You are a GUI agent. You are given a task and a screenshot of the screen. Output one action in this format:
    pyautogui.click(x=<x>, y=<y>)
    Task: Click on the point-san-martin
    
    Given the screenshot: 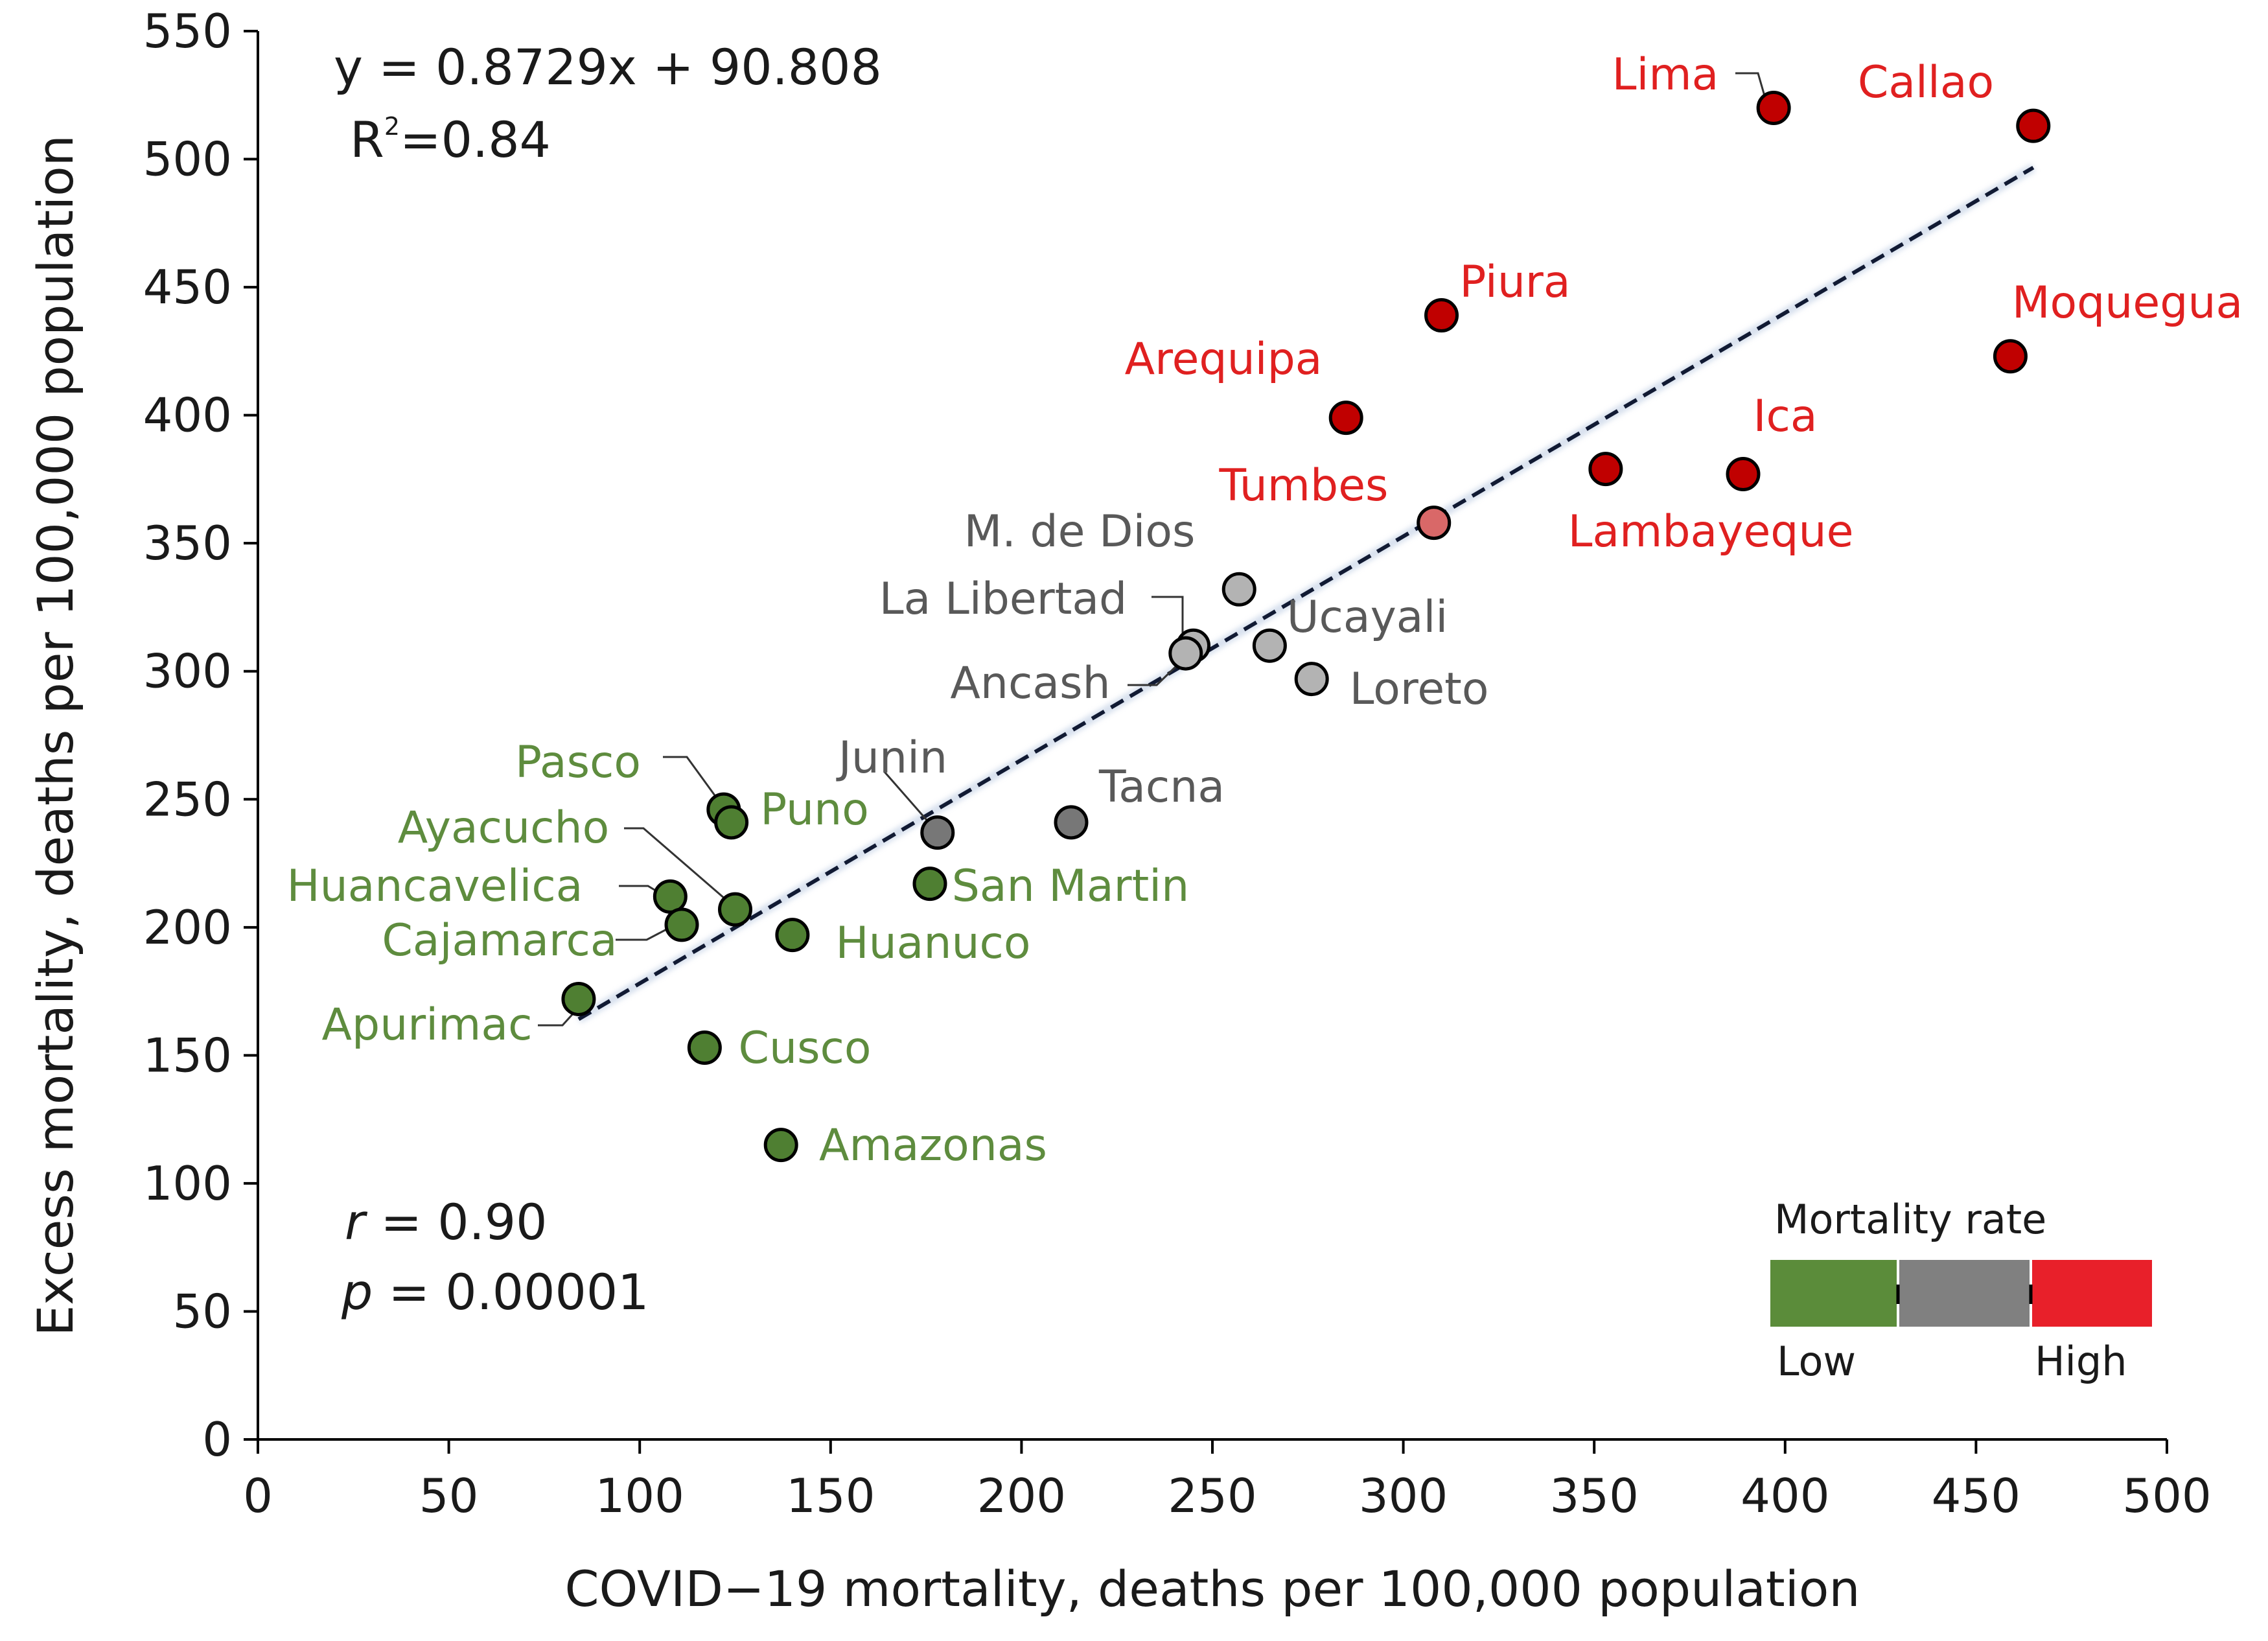 What is the action you would take?
    pyautogui.click(x=930, y=884)
    